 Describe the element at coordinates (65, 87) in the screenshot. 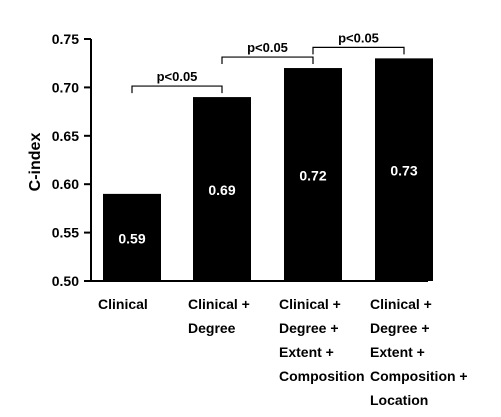

I see `y-tick-label: 0.70` at that location.